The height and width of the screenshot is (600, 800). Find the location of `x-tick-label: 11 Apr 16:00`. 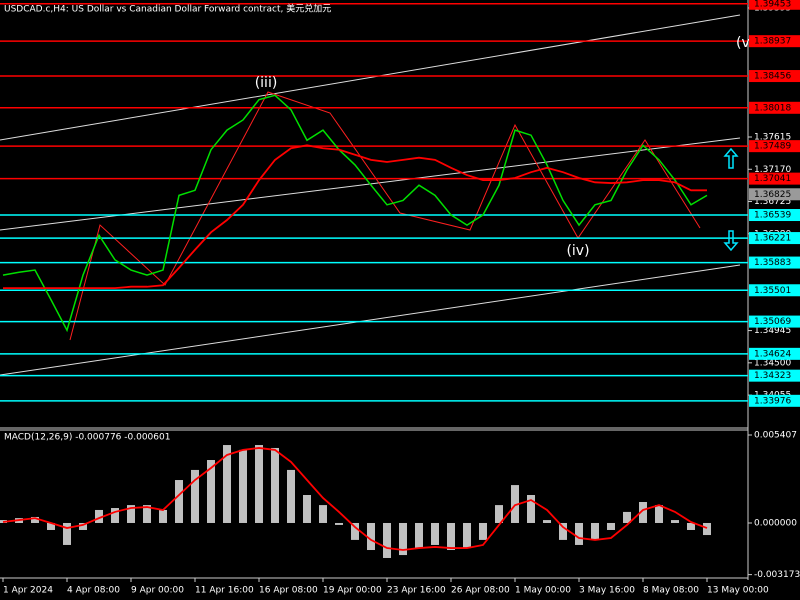

x-tick-label: 11 Apr 16:00 is located at coordinates (224, 591).